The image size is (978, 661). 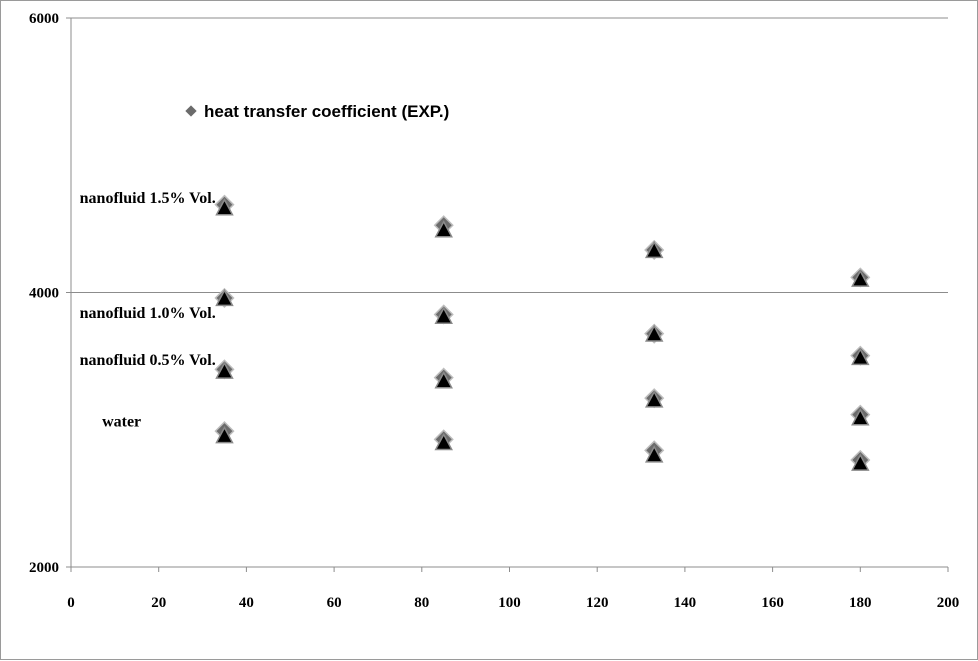 What do you see at coordinates (121, 422) in the screenshot?
I see `series-annotation: water` at bounding box center [121, 422].